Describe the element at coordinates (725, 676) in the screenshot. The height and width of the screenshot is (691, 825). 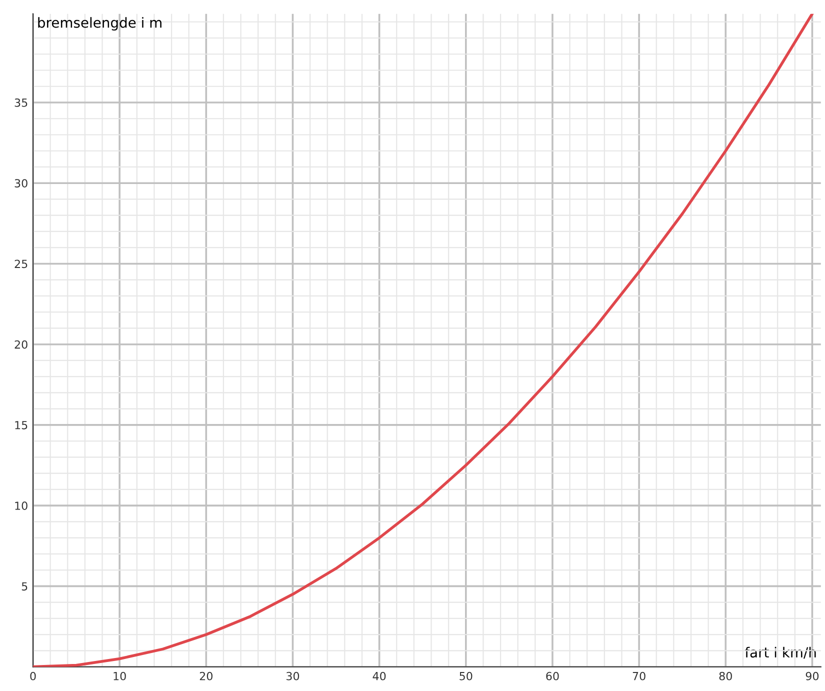
I see `x-tick-label: 80` at that location.